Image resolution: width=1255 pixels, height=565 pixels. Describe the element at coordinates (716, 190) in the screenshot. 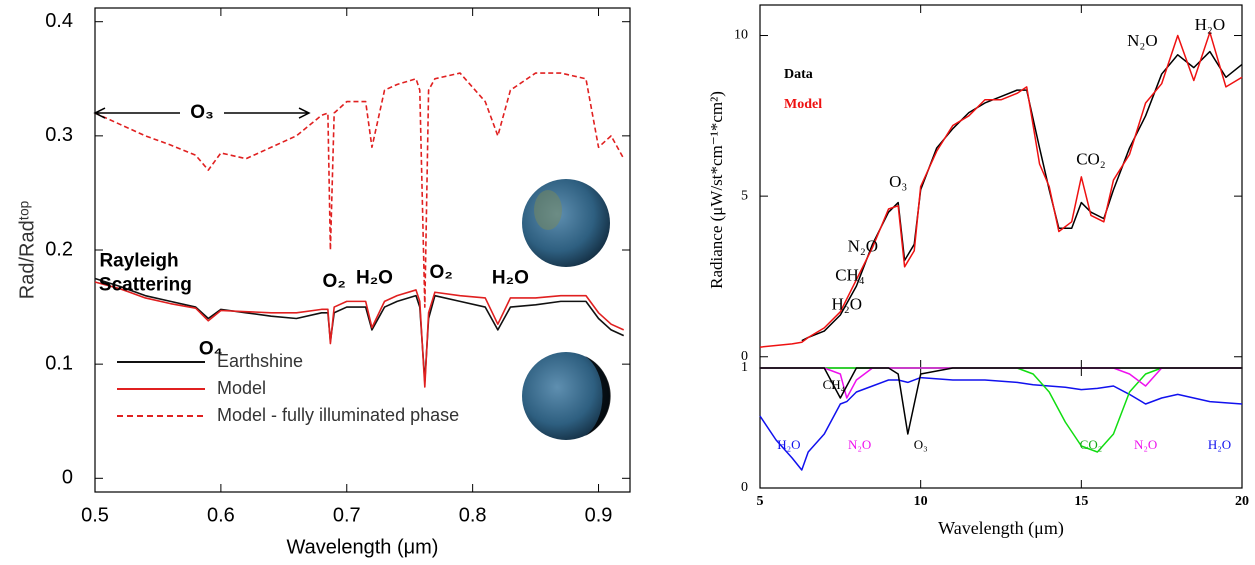

I see `y-axis-label: Radiance (μW/st*cm⁻¹*cm²)` at that location.